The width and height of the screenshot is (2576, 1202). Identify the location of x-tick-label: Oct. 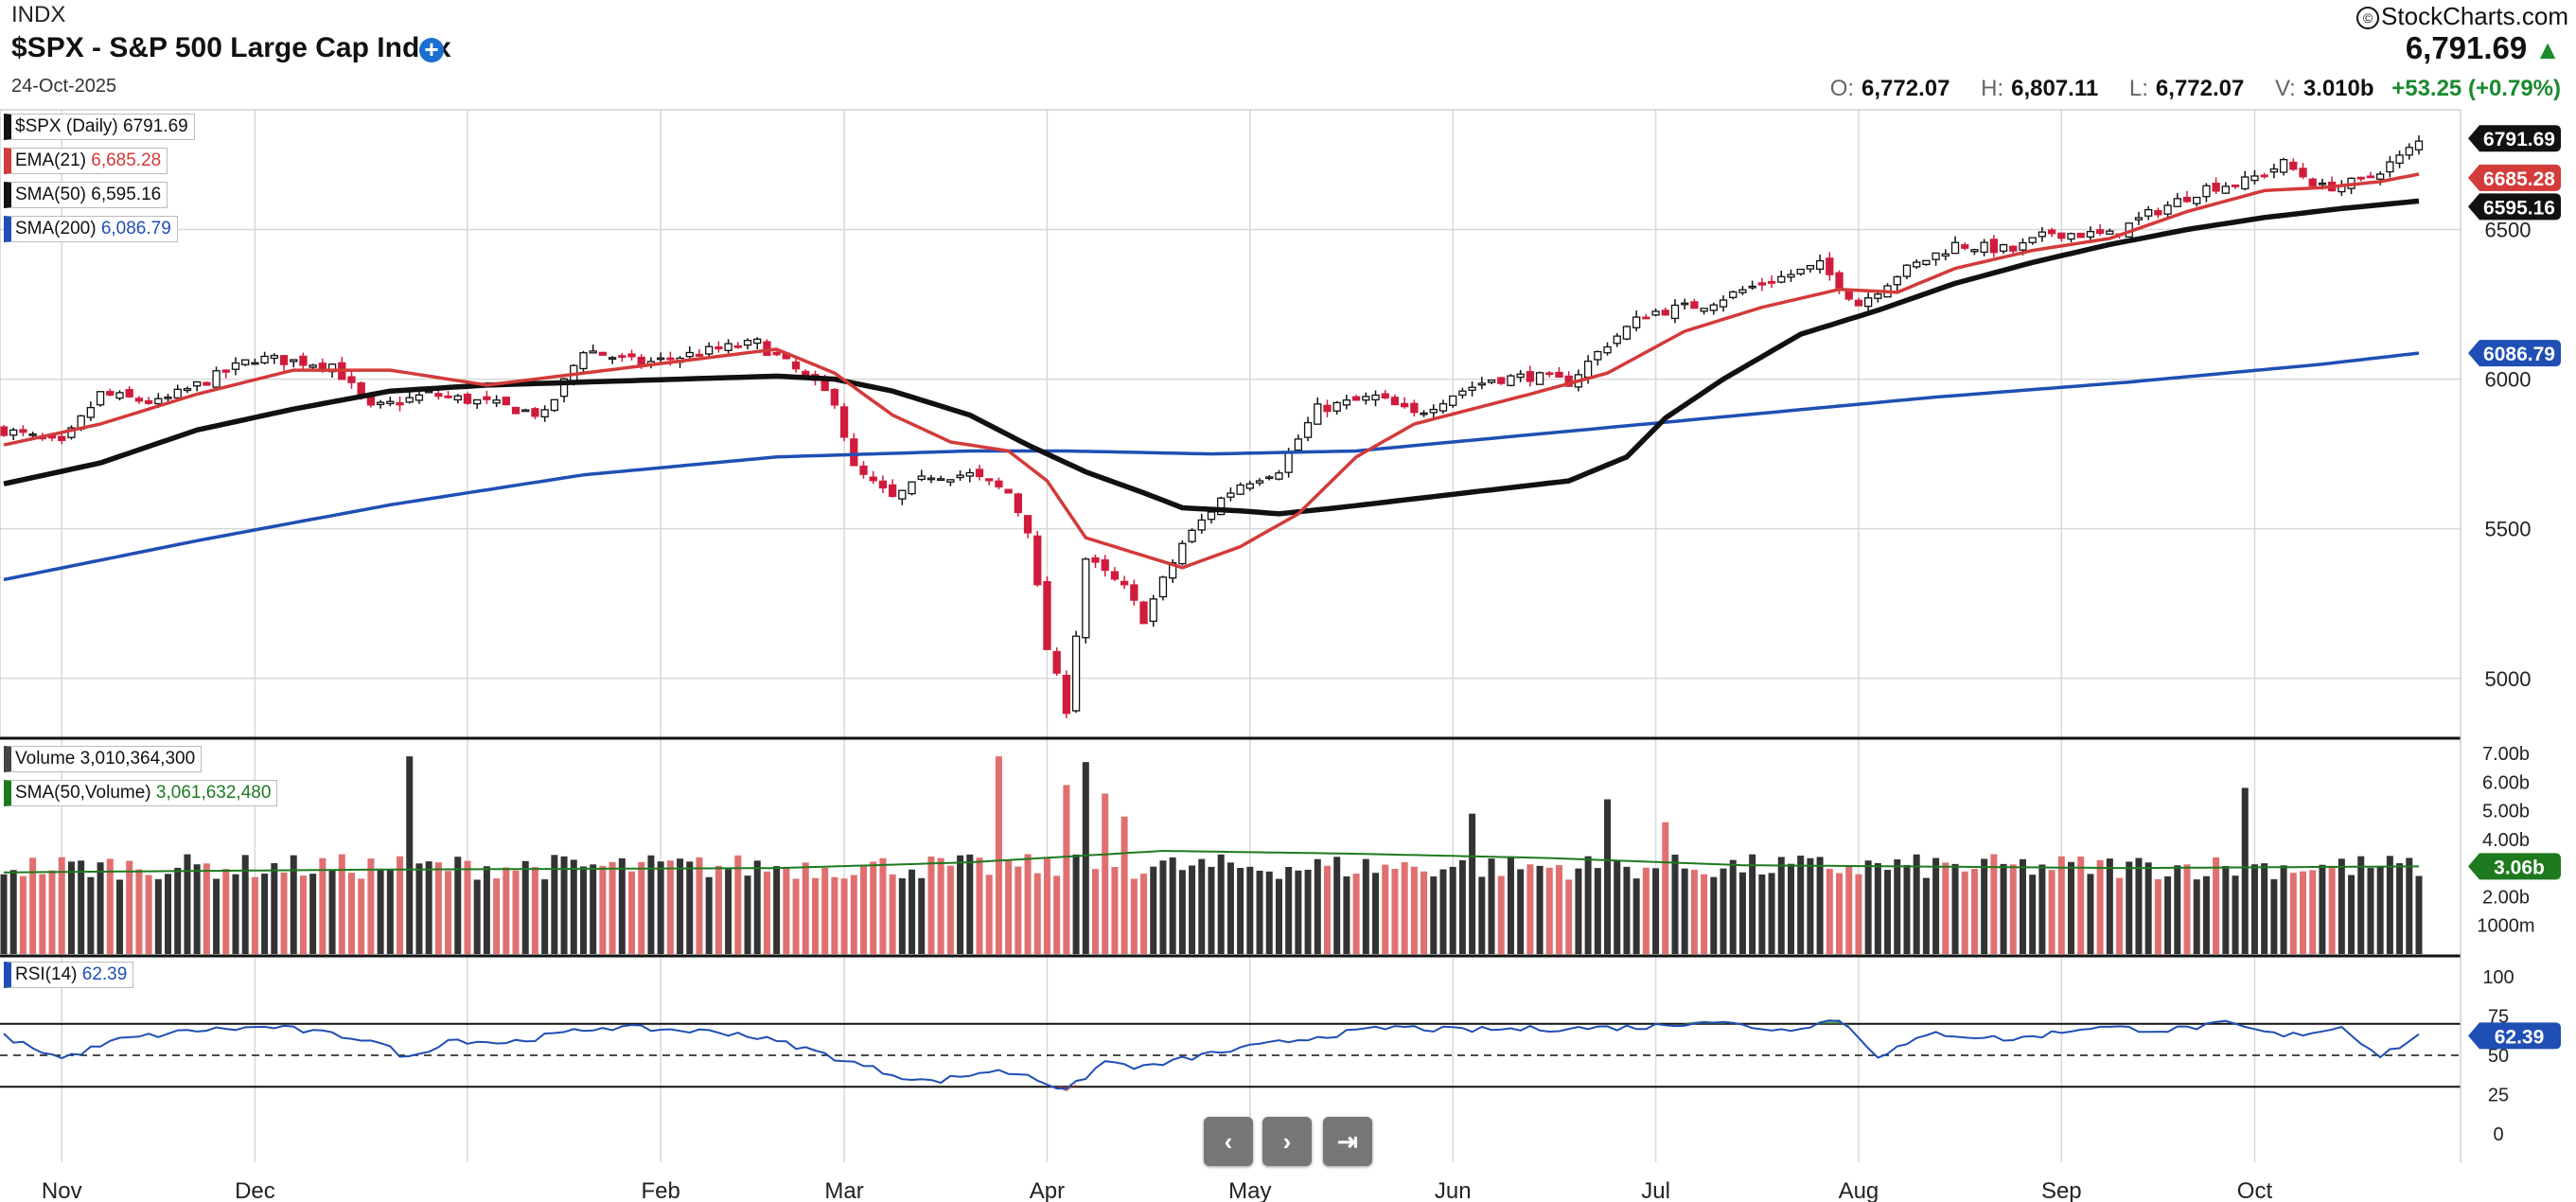
(2255, 1190).